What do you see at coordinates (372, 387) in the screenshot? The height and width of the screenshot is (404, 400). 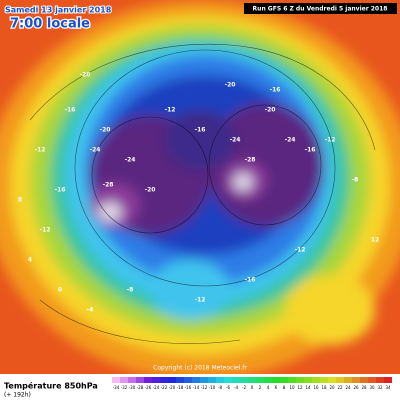 I see `legend-label: 30` at bounding box center [372, 387].